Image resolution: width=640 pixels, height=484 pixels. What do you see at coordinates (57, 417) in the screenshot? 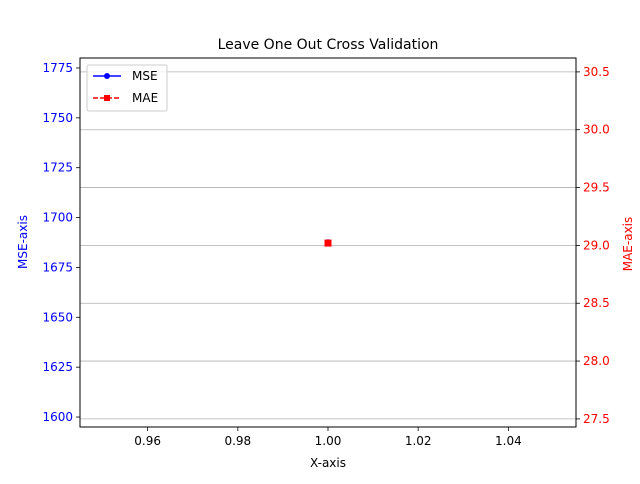
I see `left-tick-label-0: 1600` at bounding box center [57, 417].